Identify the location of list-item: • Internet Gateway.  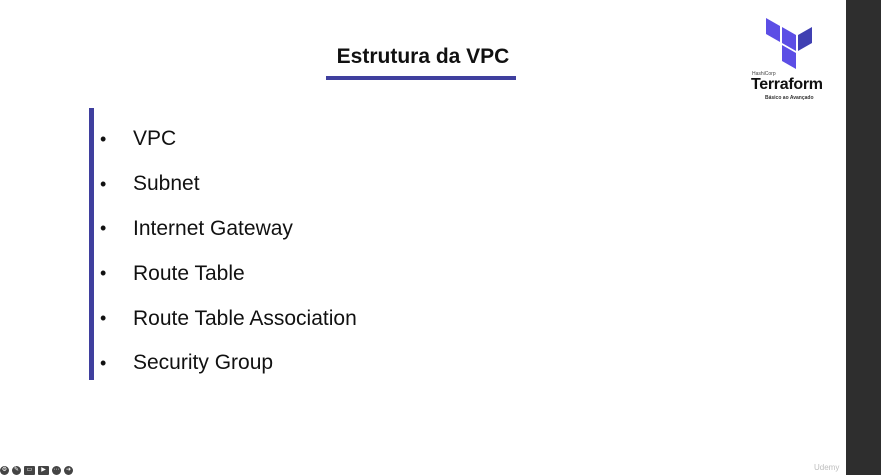
(228, 229).